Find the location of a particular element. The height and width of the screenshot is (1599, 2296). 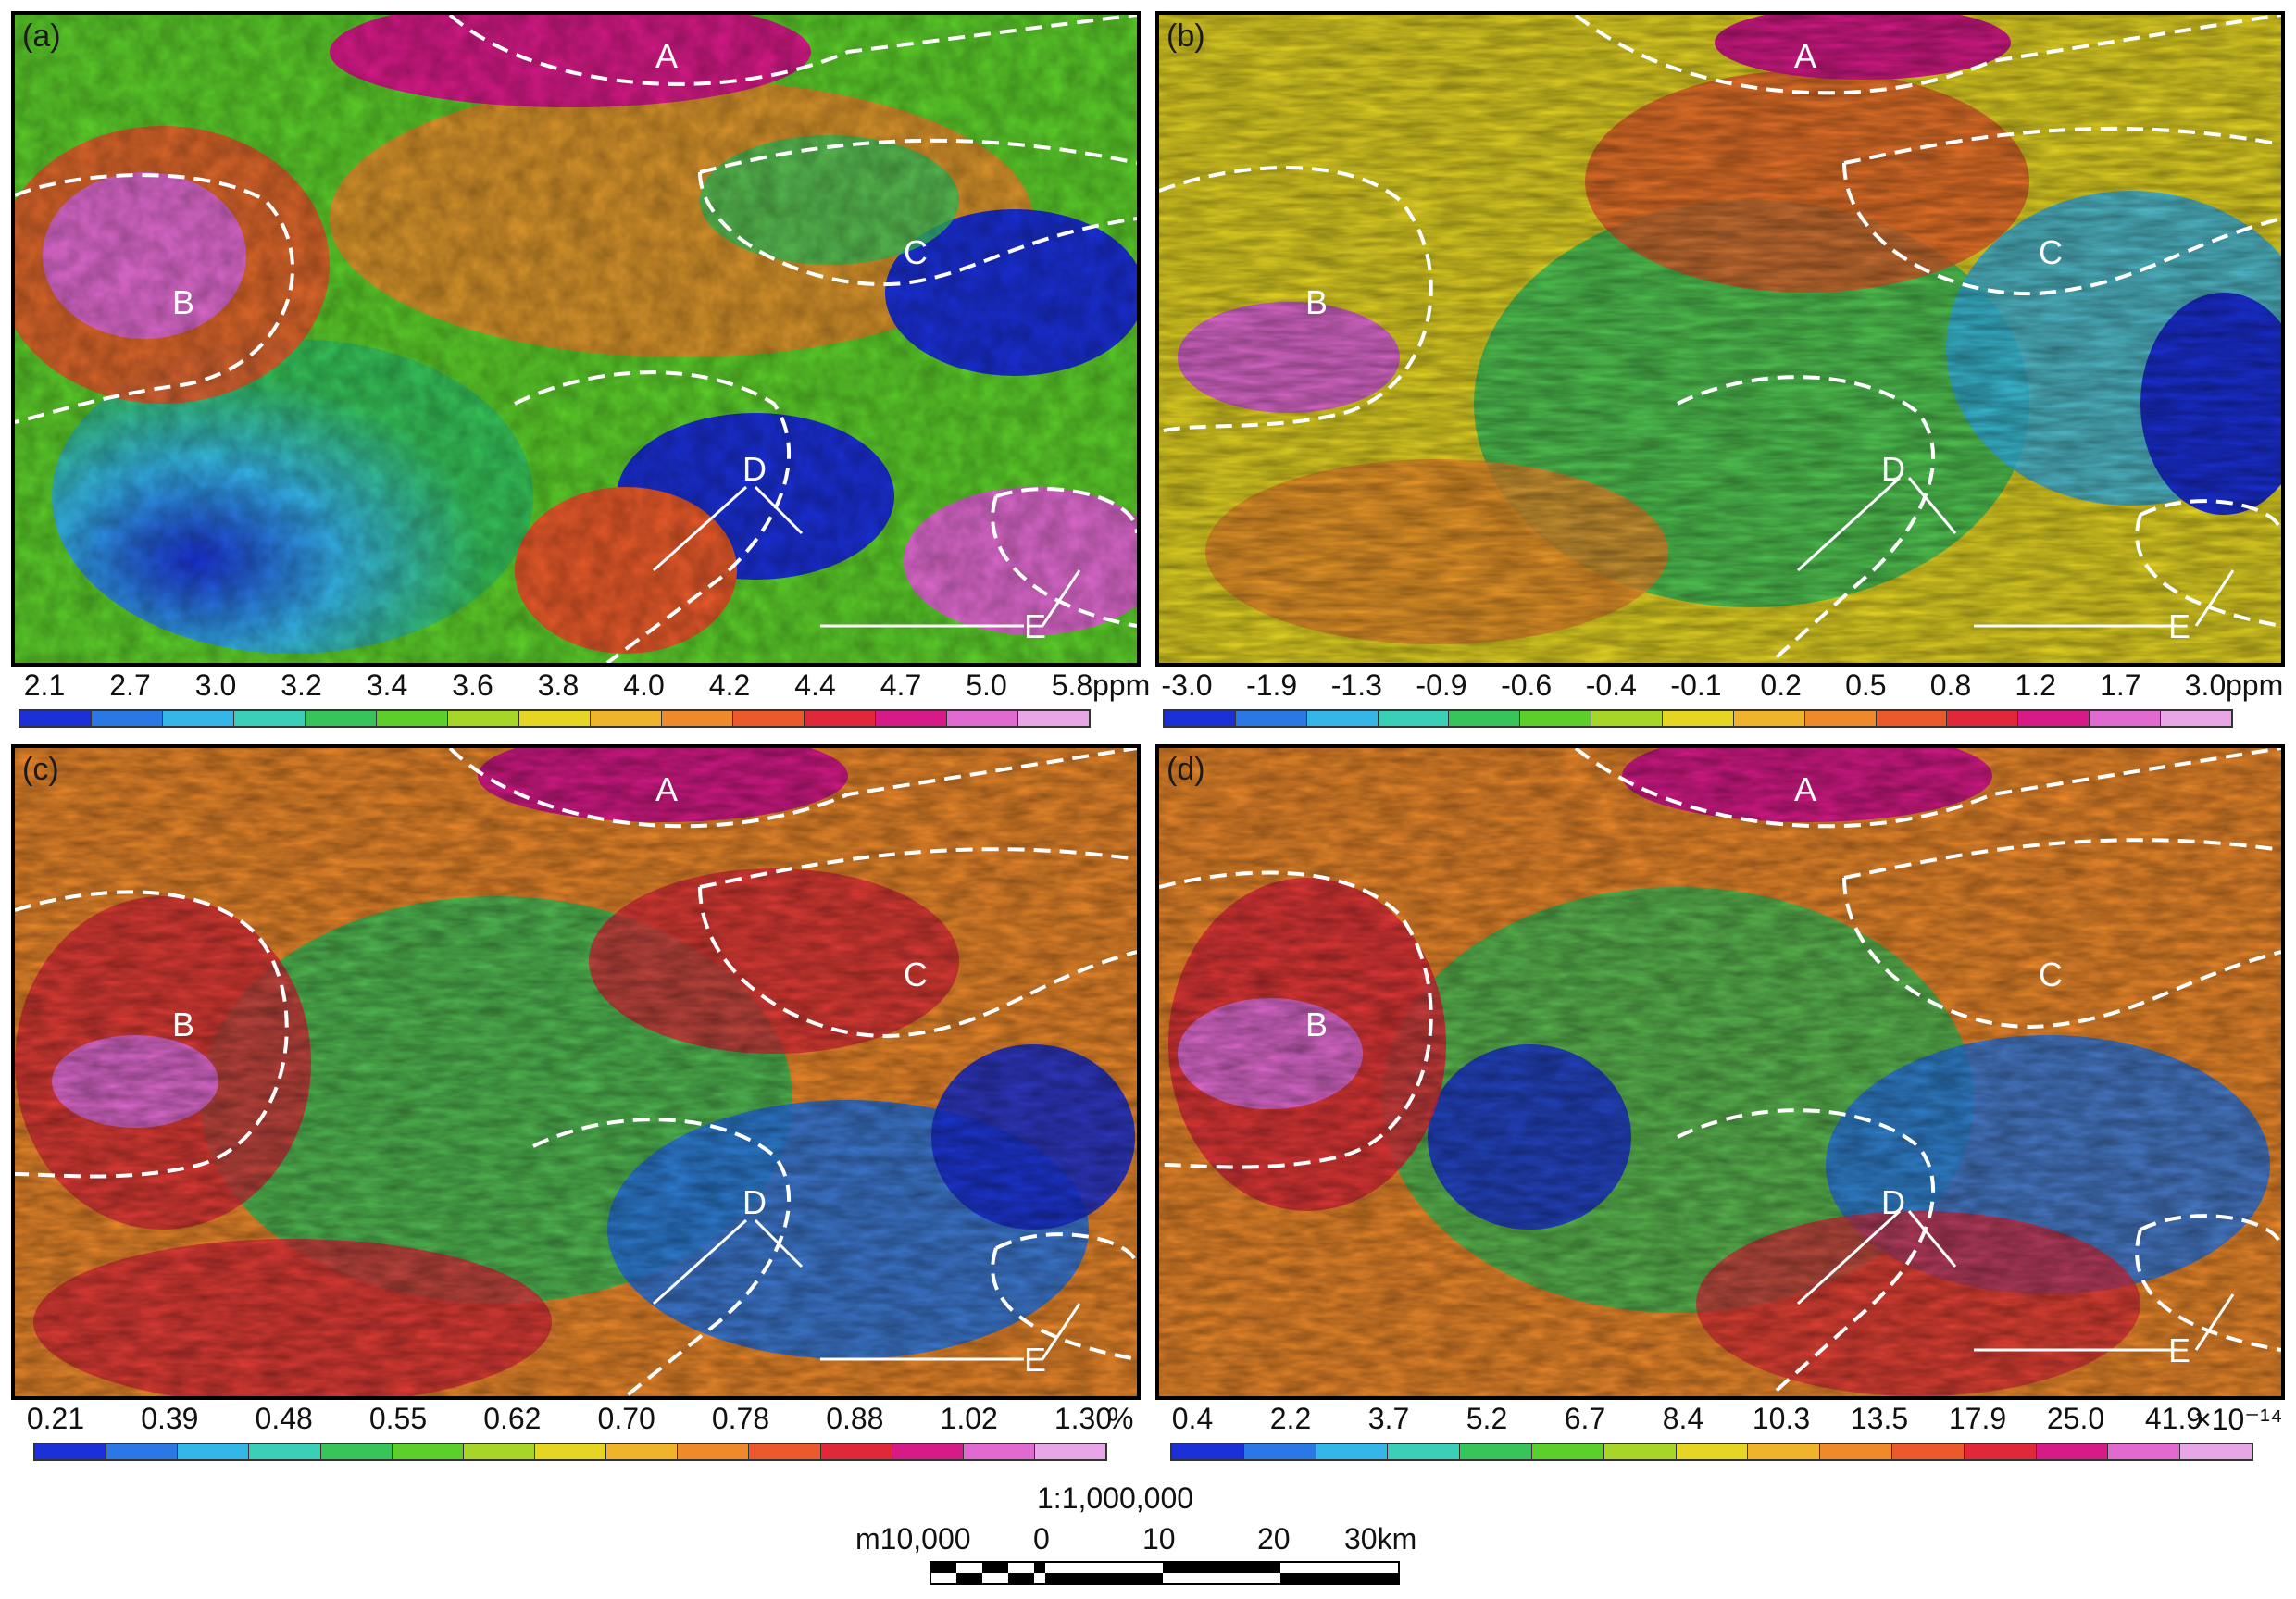

colorbar-ticks-d: 0.4 2.2 3.7 5.2 6.7 8.4 10.3 13.5 17.9 25.0 41.9 is located at coordinates (1687, 1421).